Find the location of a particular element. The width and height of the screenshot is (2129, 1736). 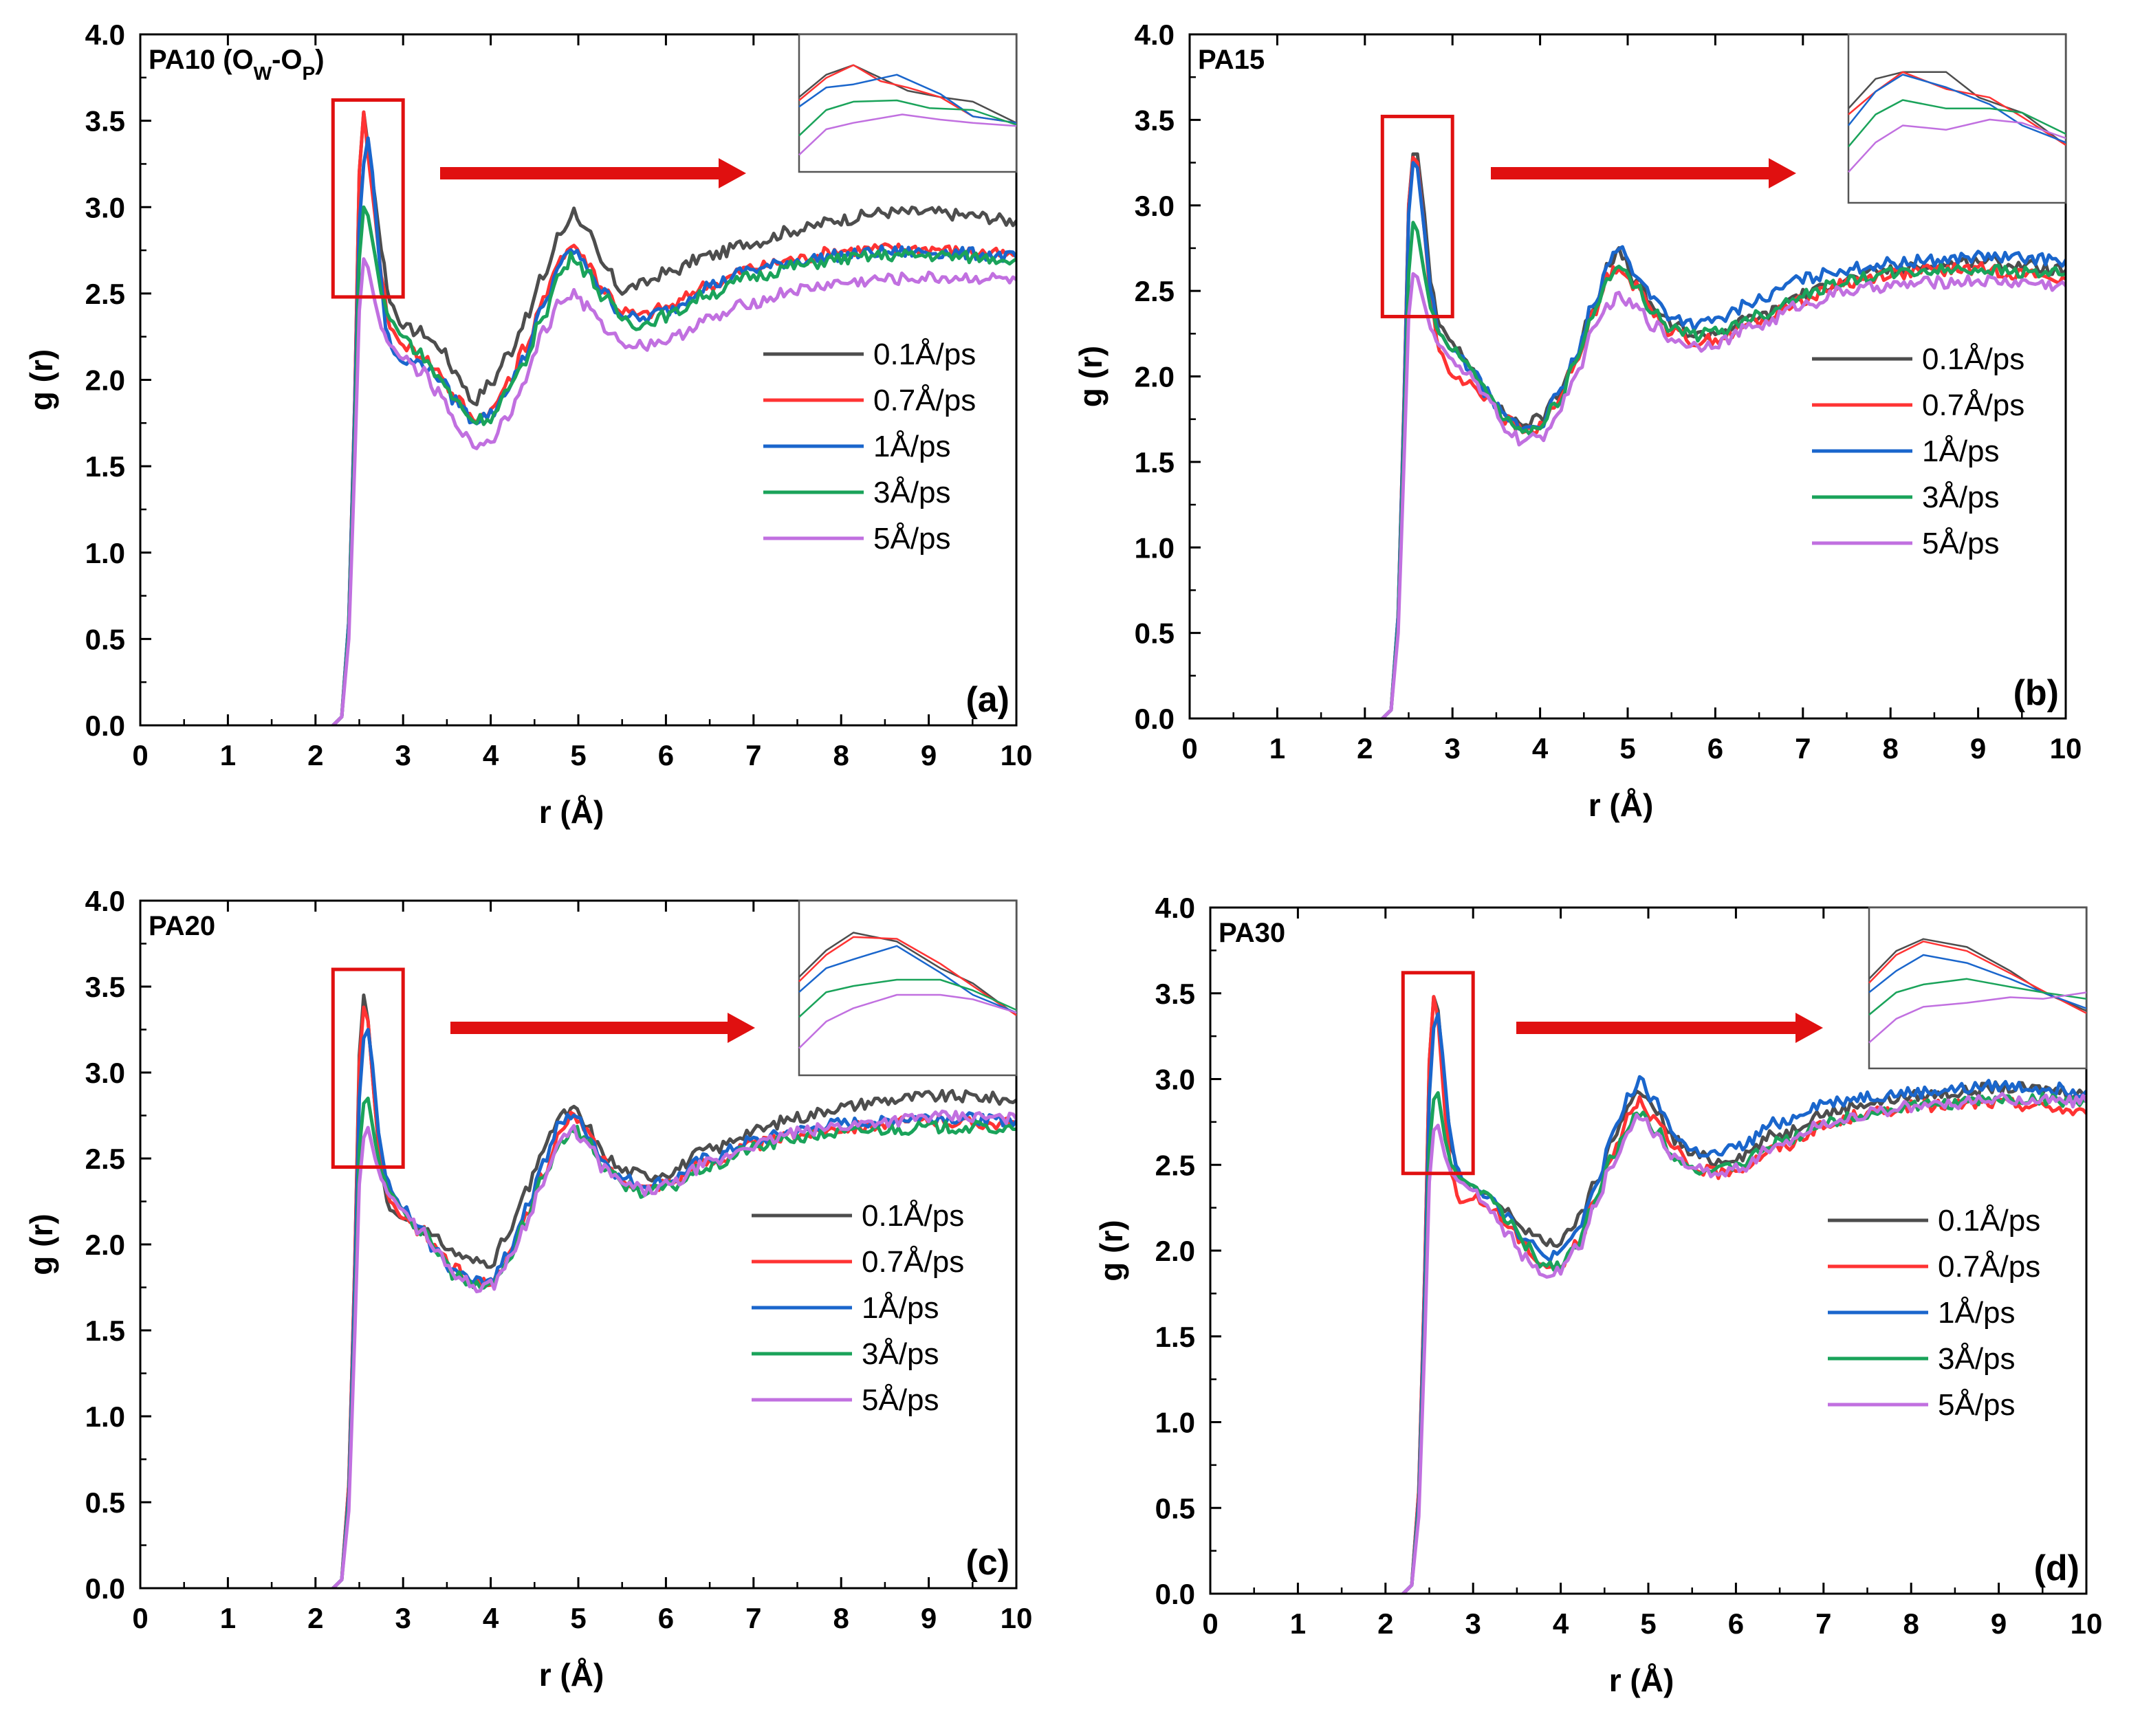

panel-title-part: ) is located at coordinates (319, 60).